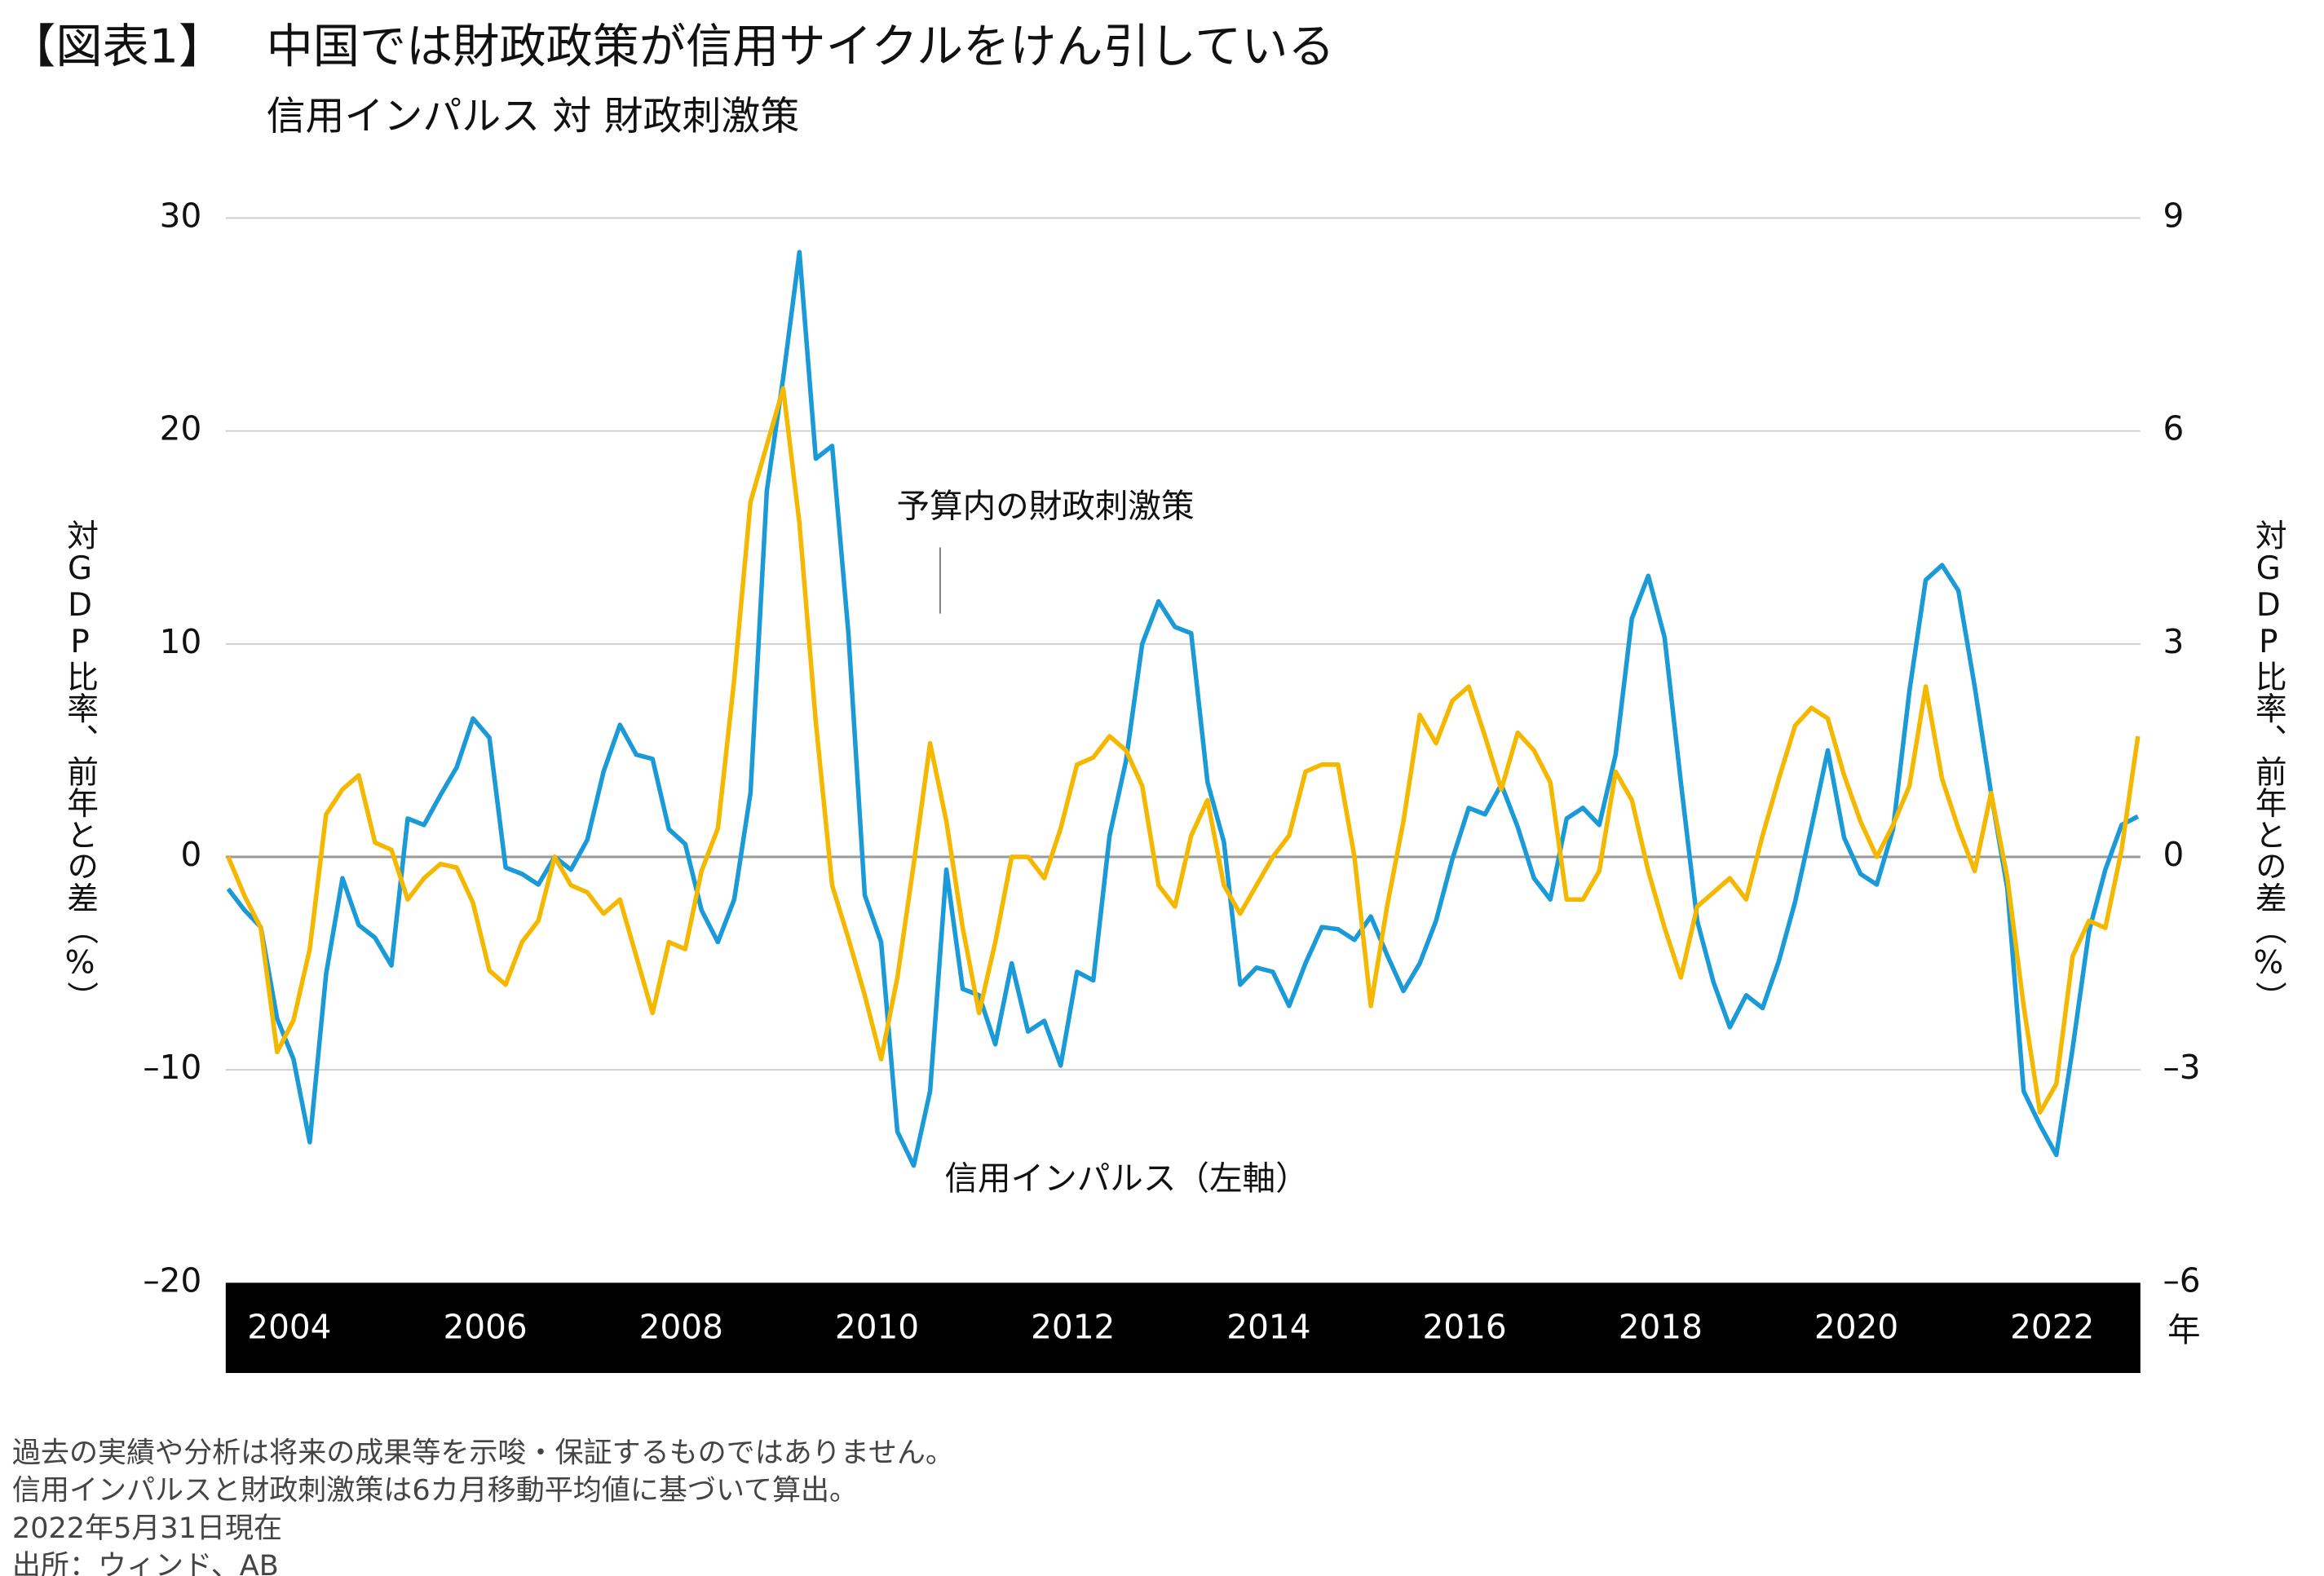 The height and width of the screenshot is (1576, 2324). I want to click on y2-tick-label: 6, so click(2174, 429).